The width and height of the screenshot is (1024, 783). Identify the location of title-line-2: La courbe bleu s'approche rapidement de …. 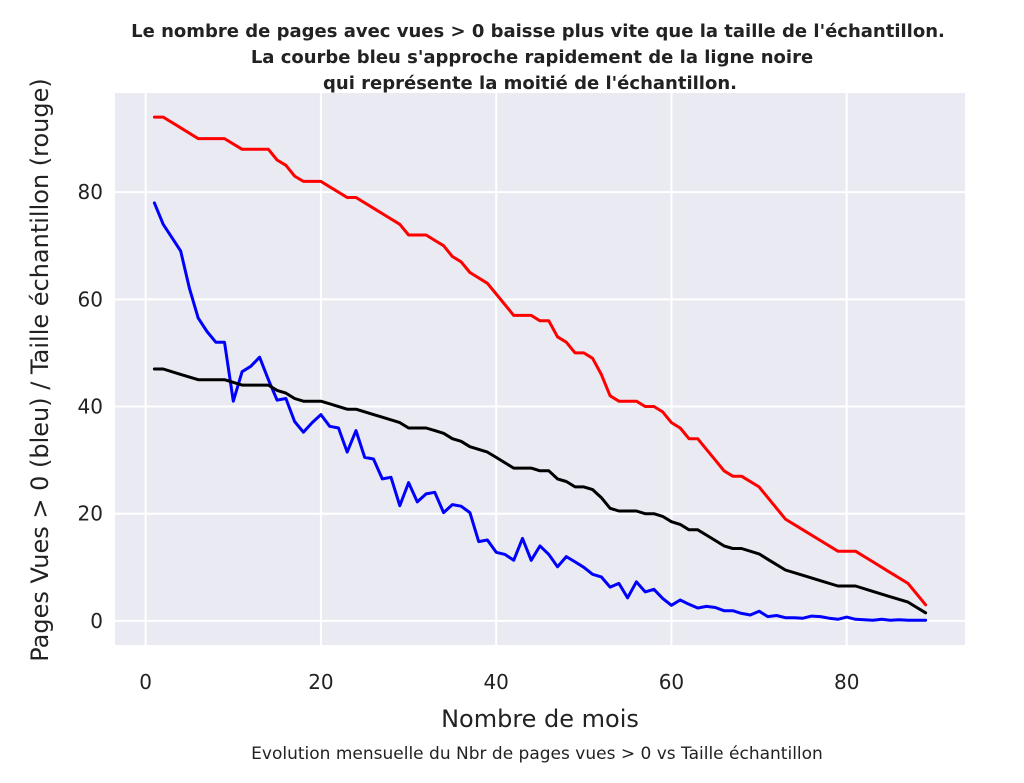
(532, 57).